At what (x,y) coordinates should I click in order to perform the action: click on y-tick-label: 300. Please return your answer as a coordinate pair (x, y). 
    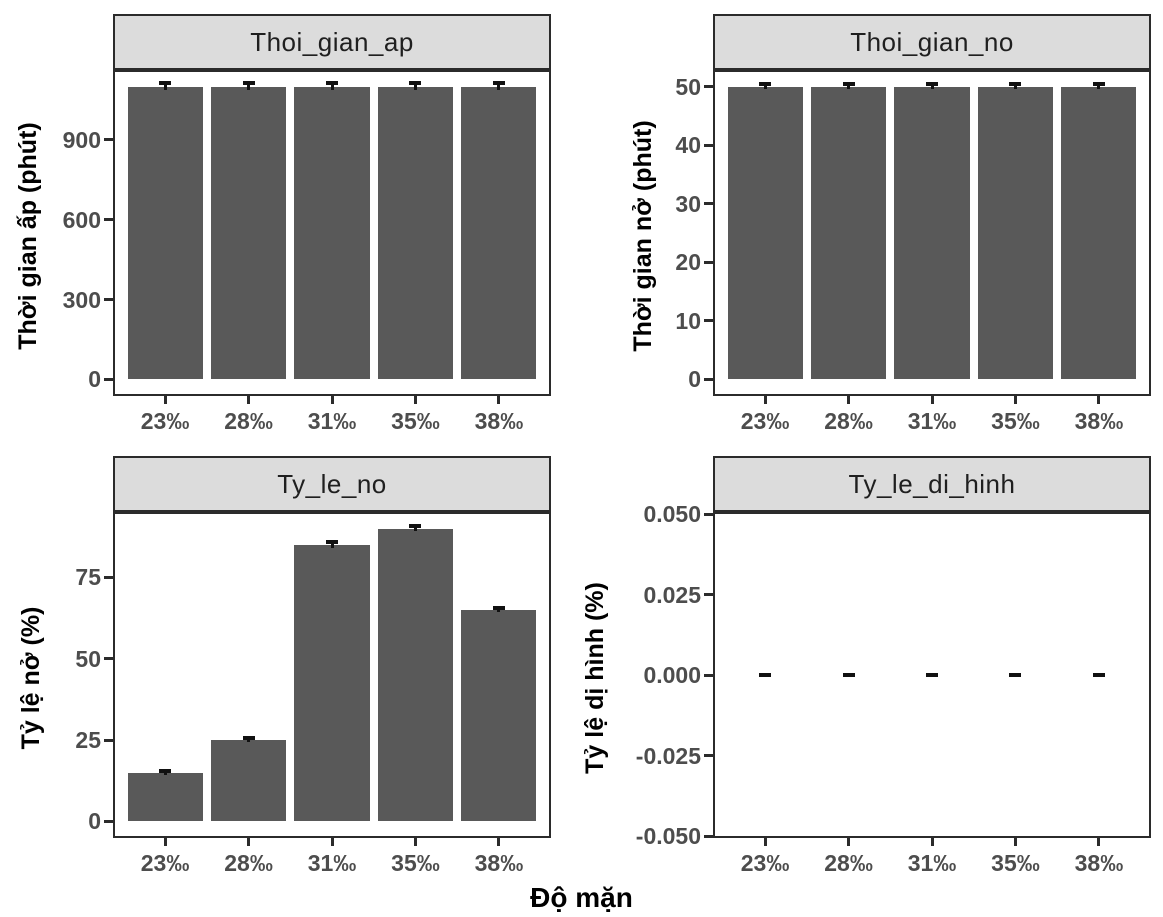
    Looking at the image, I should click on (81, 299).